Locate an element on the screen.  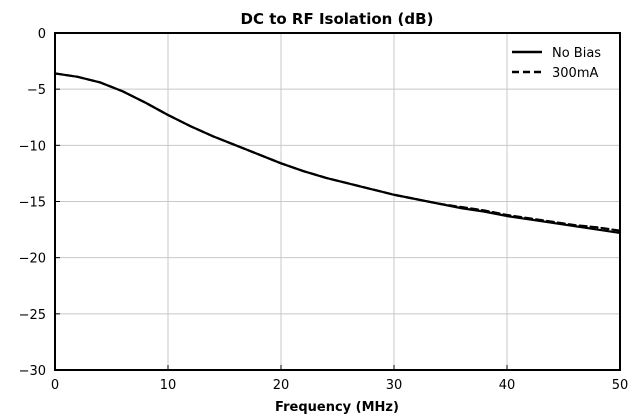
legend-label: 300mA is located at coordinates (575, 73).